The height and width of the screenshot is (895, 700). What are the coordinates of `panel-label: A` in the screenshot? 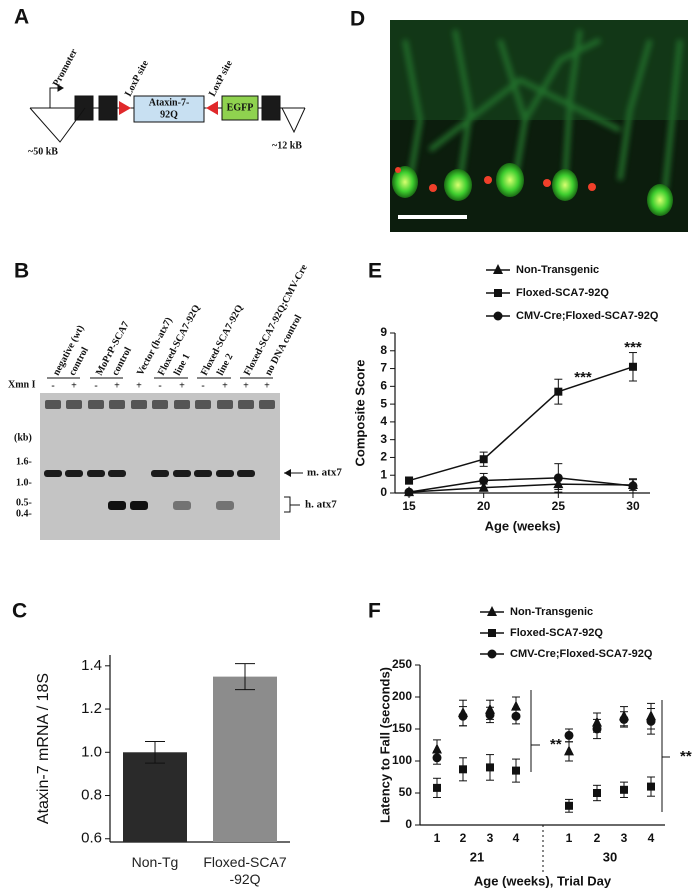 It's located at (21, 17).